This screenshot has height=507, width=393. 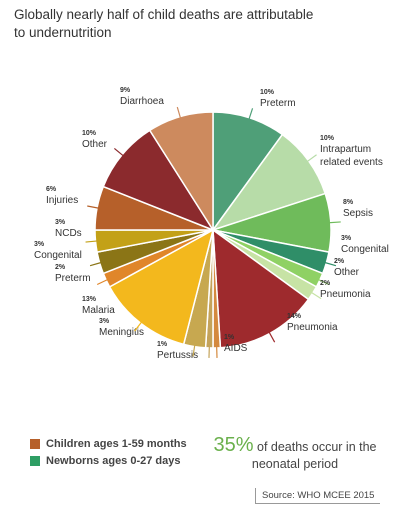 I want to click on slice-name-label: Meningitis, so click(x=121, y=332).